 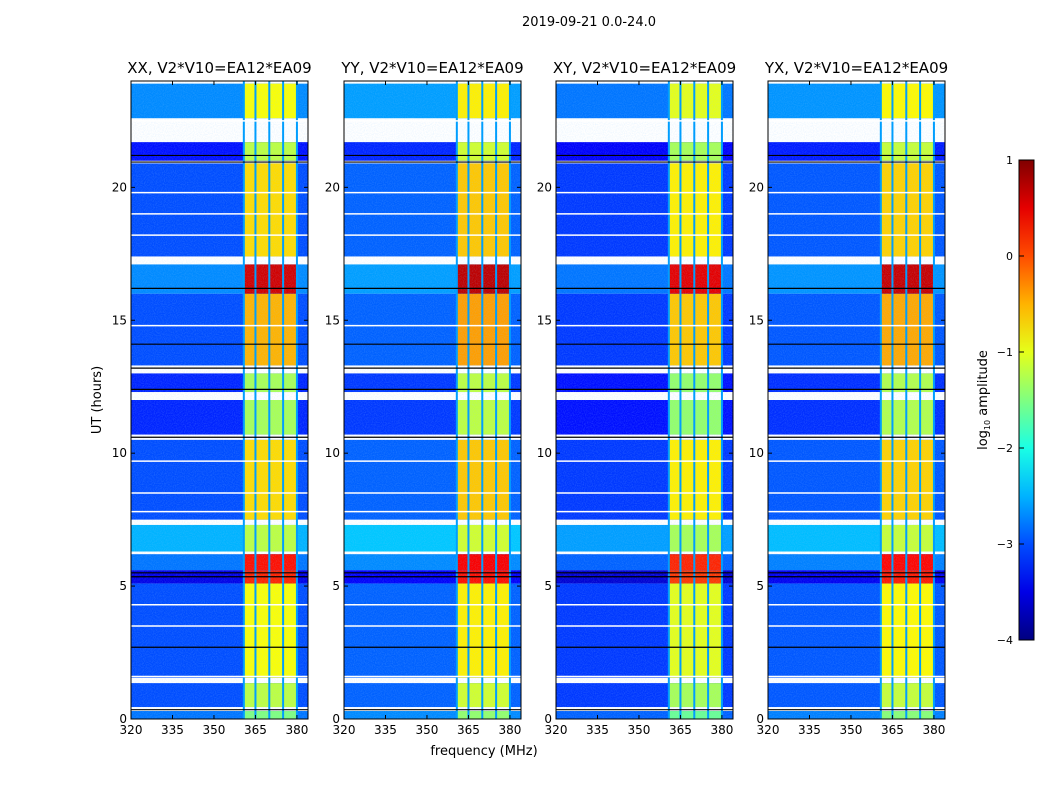 I want to click on colorbar-tick-label: −4, so click(x=1005, y=640).